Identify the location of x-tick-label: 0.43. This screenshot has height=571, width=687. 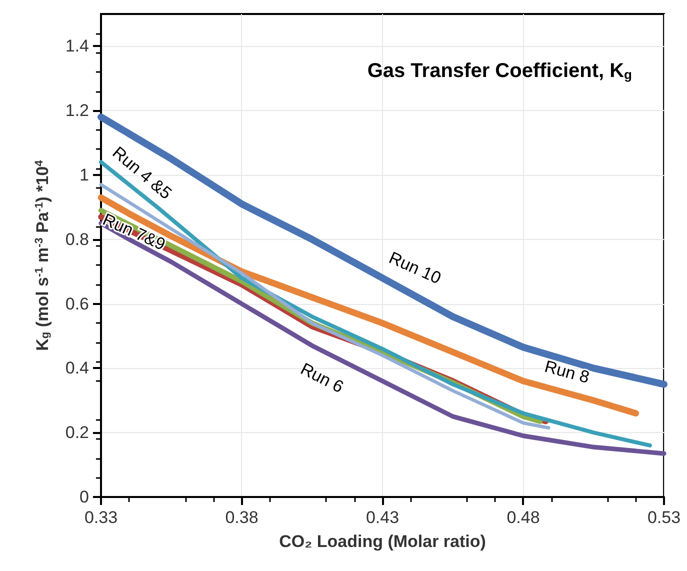
(383, 517).